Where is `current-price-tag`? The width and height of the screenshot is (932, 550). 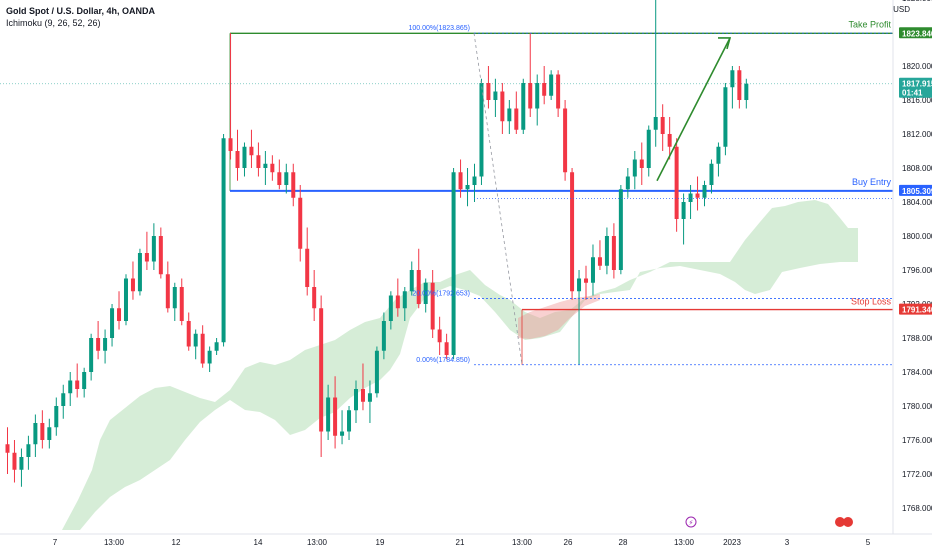 current-price-tag is located at coordinates (915, 87).